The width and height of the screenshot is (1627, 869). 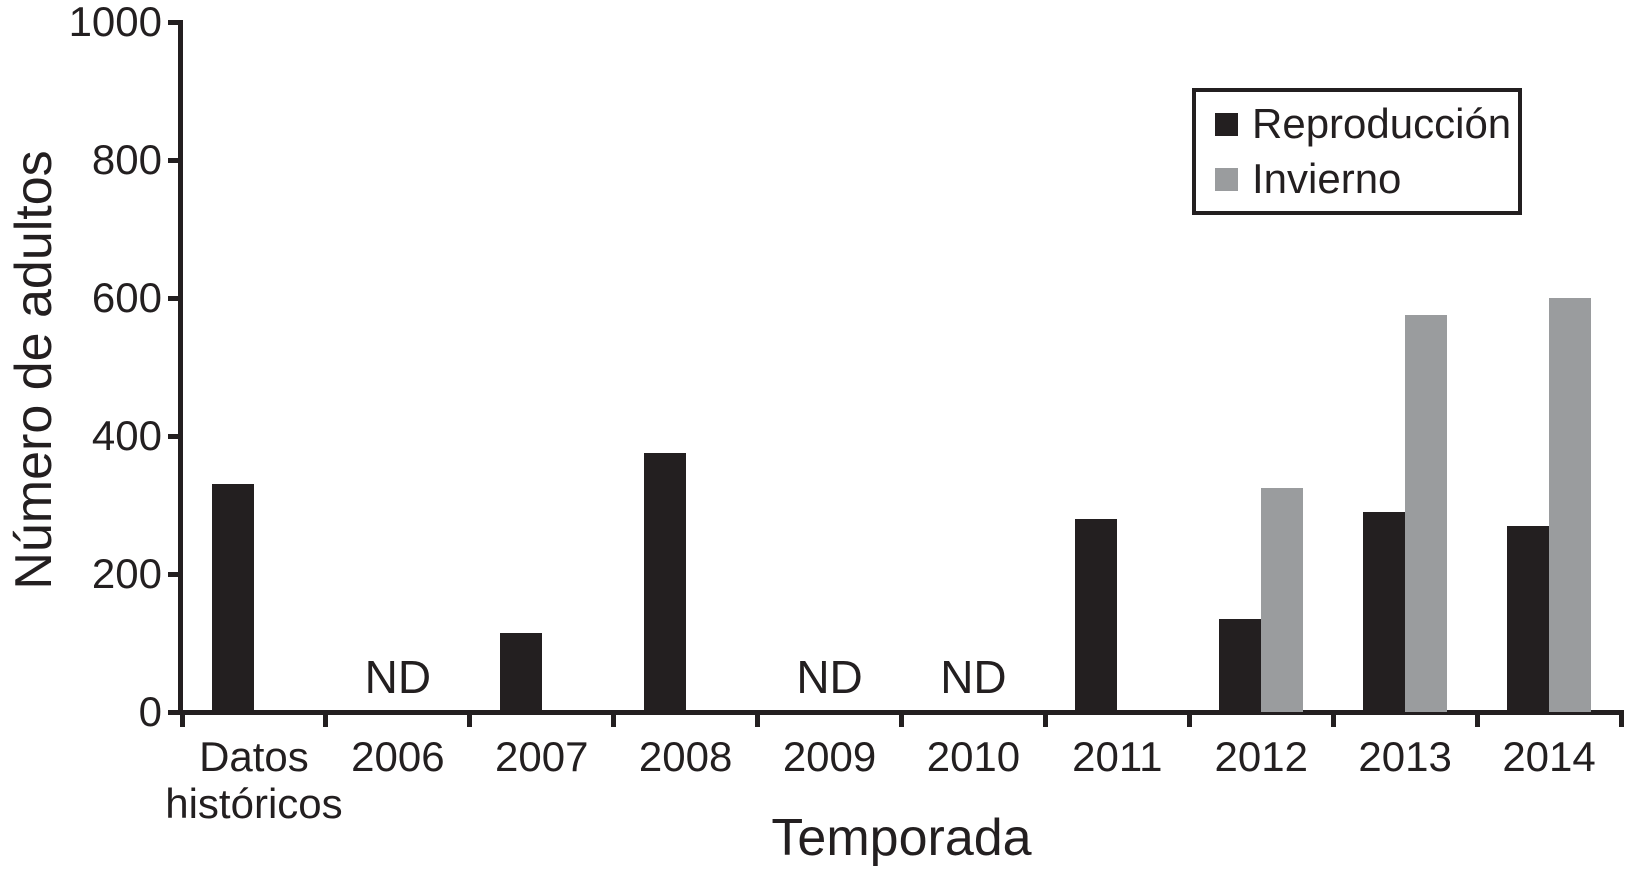 What do you see at coordinates (126, 159) in the screenshot?
I see `y-tick-label: 800` at bounding box center [126, 159].